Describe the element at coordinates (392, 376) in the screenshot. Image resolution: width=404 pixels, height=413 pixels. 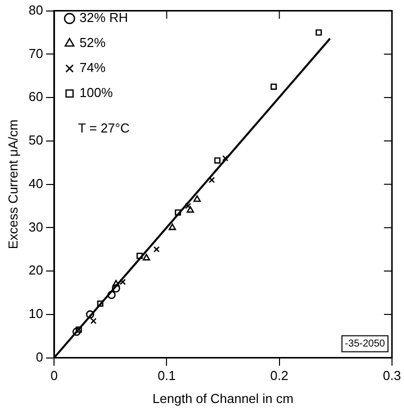
I see `x-tick-label: 0.3` at that location.